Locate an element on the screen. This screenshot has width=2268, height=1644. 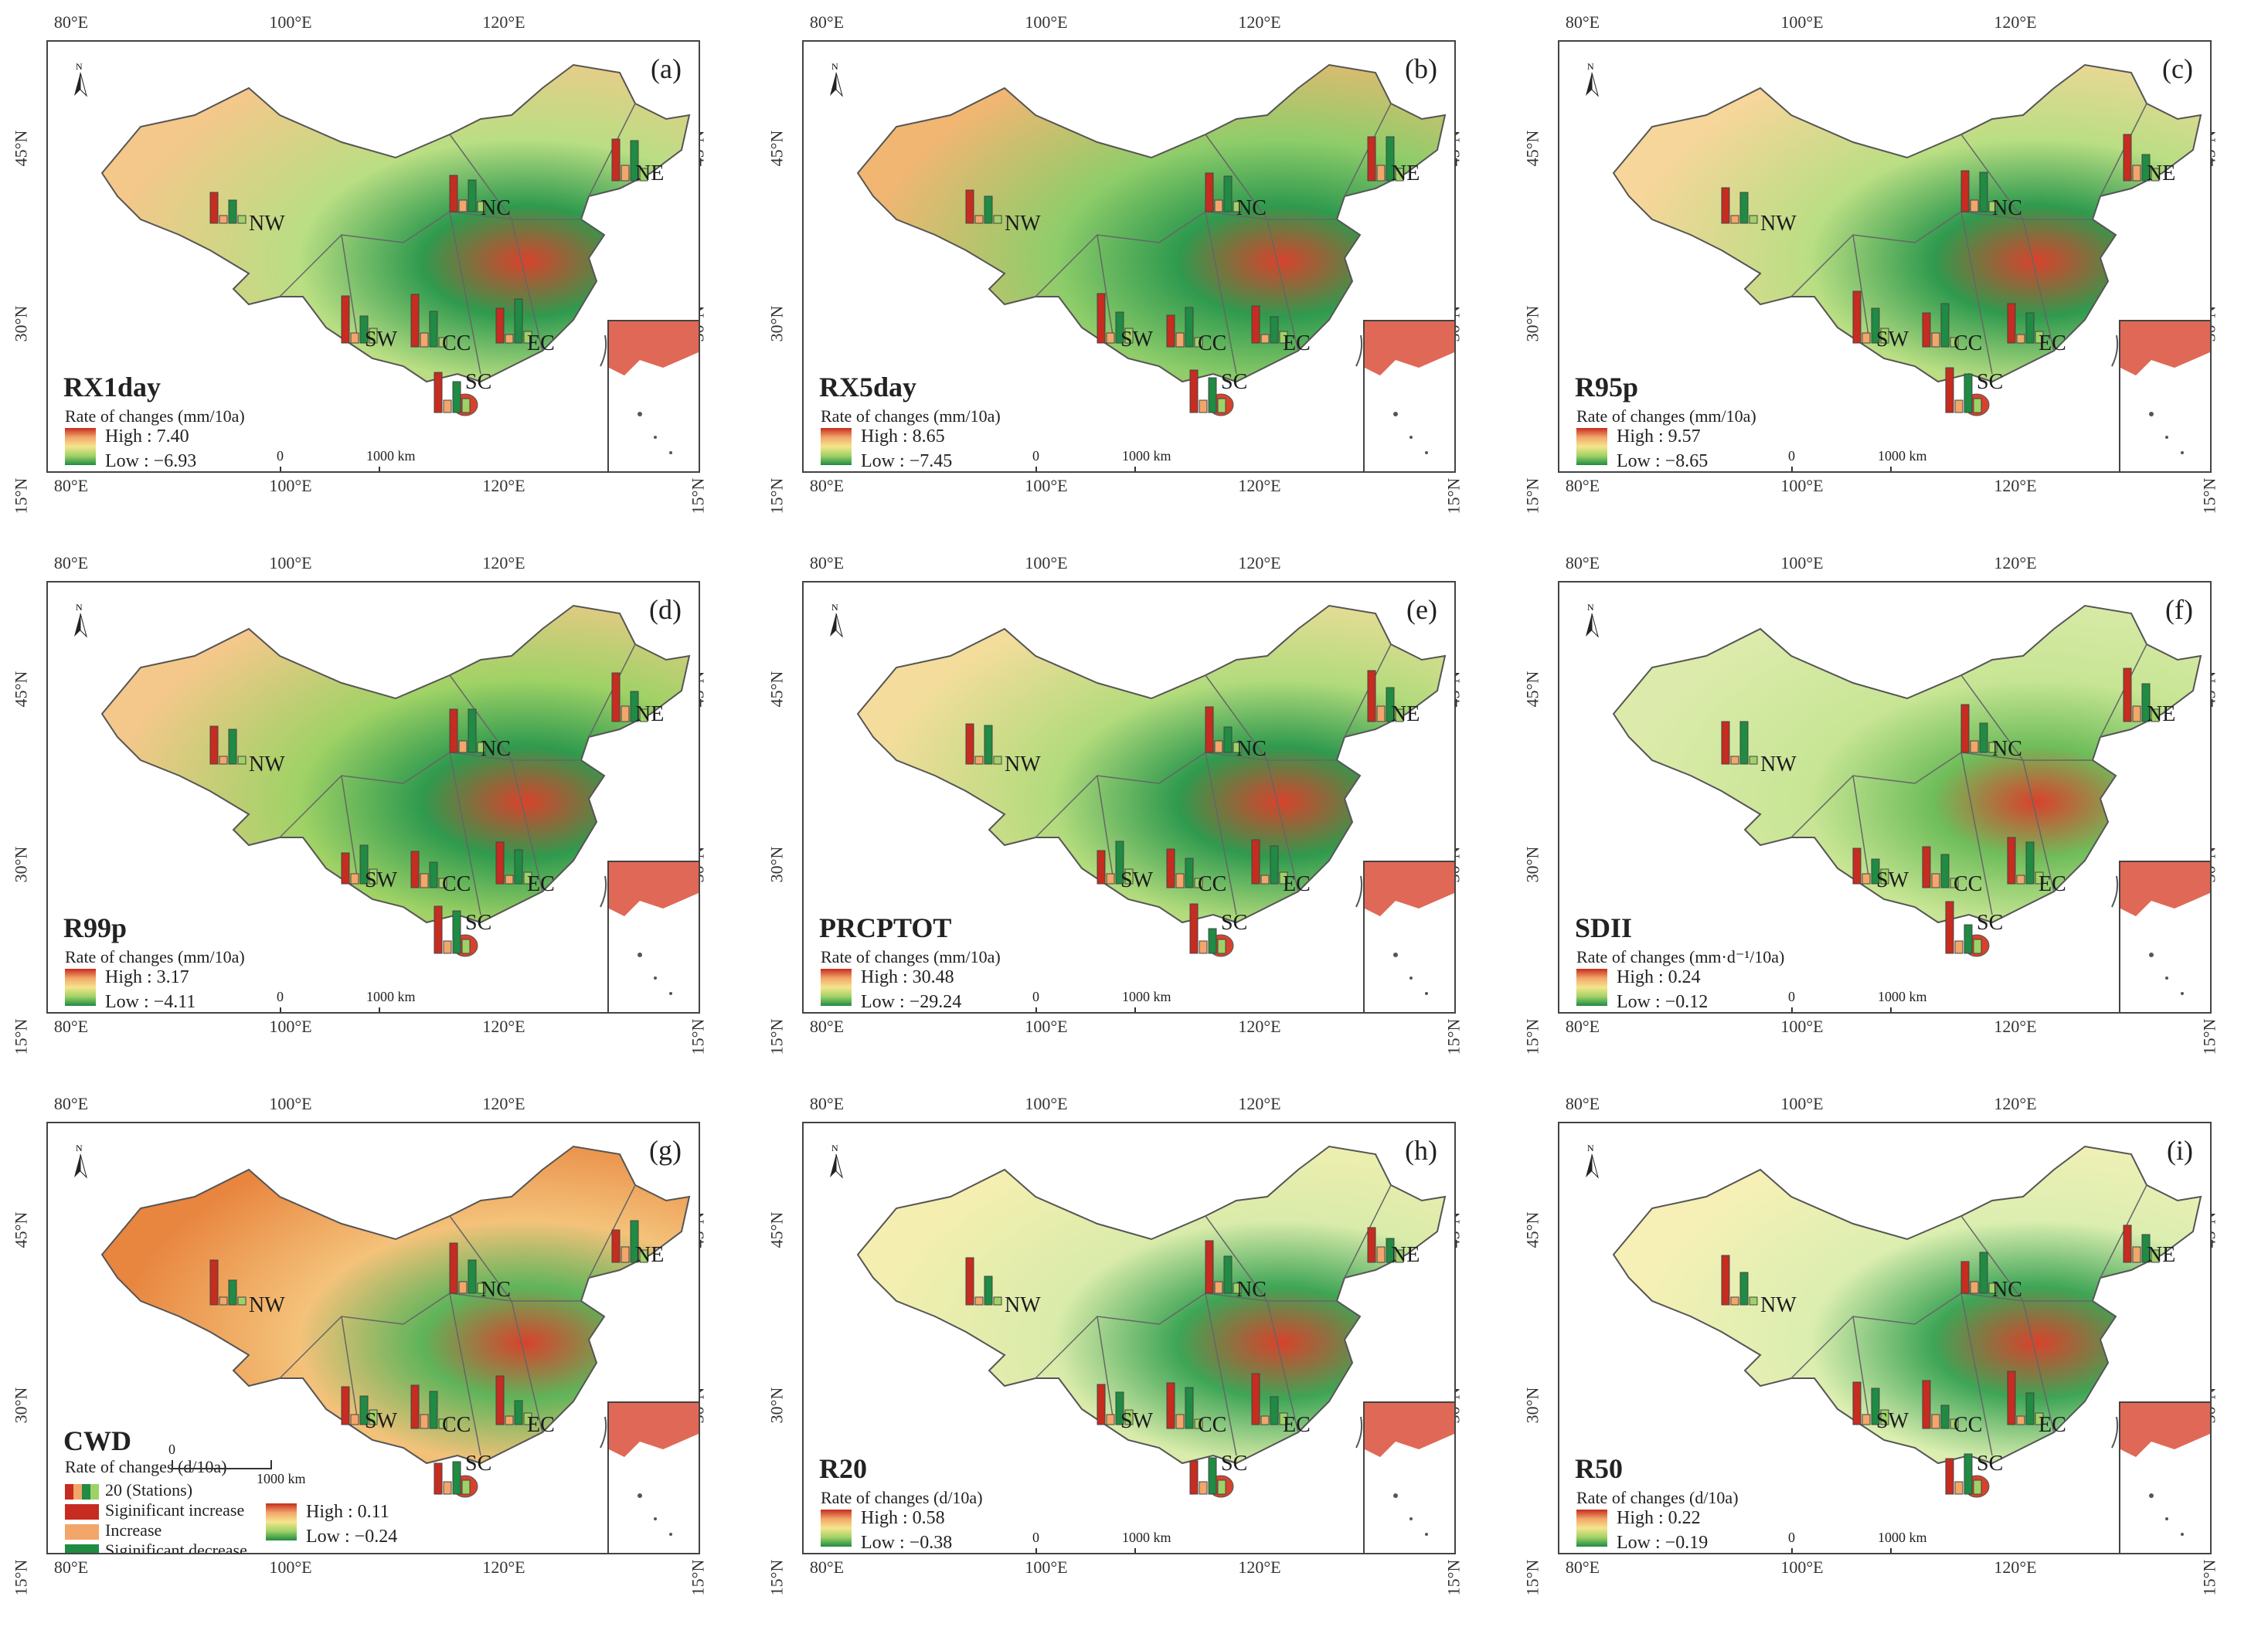
south-china-sea-inset is located at coordinates (2164, 395).